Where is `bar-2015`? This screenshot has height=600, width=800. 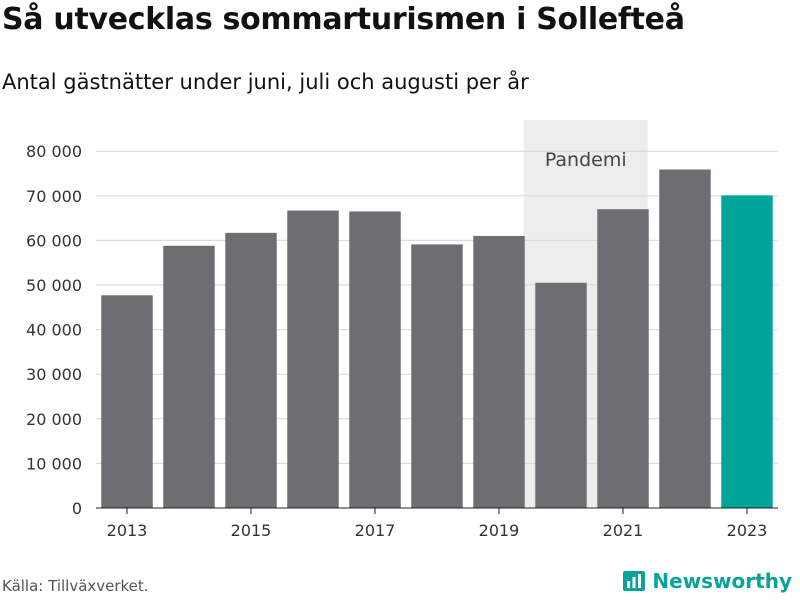
bar-2015 is located at coordinates (251, 370).